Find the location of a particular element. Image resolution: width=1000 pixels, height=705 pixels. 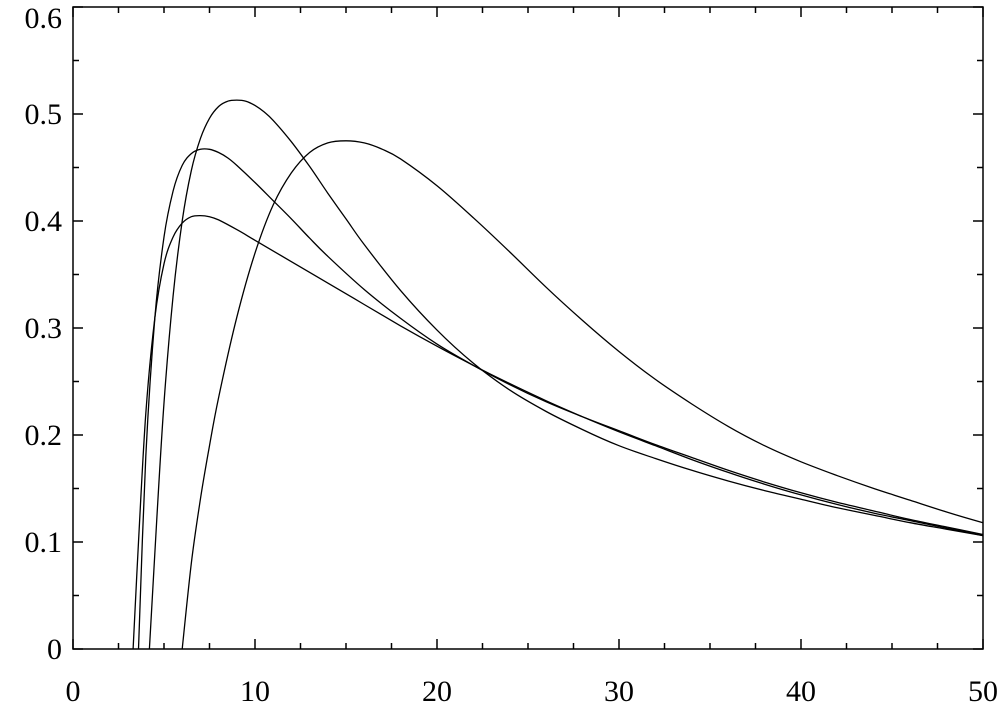

y-tick-label: 0.3 is located at coordinates (44, 328).